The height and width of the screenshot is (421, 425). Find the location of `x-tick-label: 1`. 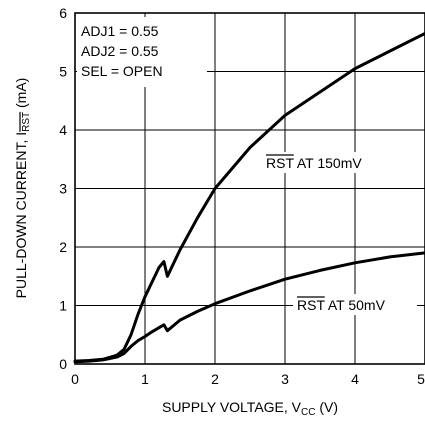

x-tick-label: 1 is located at coordinates (145, 379).